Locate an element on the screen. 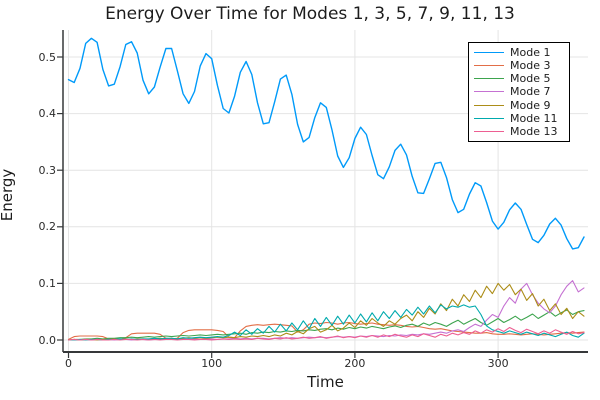 The width and height of the screenshot is (600, 400). legend-label: Mode 7 is located at coordinates (530, 92).